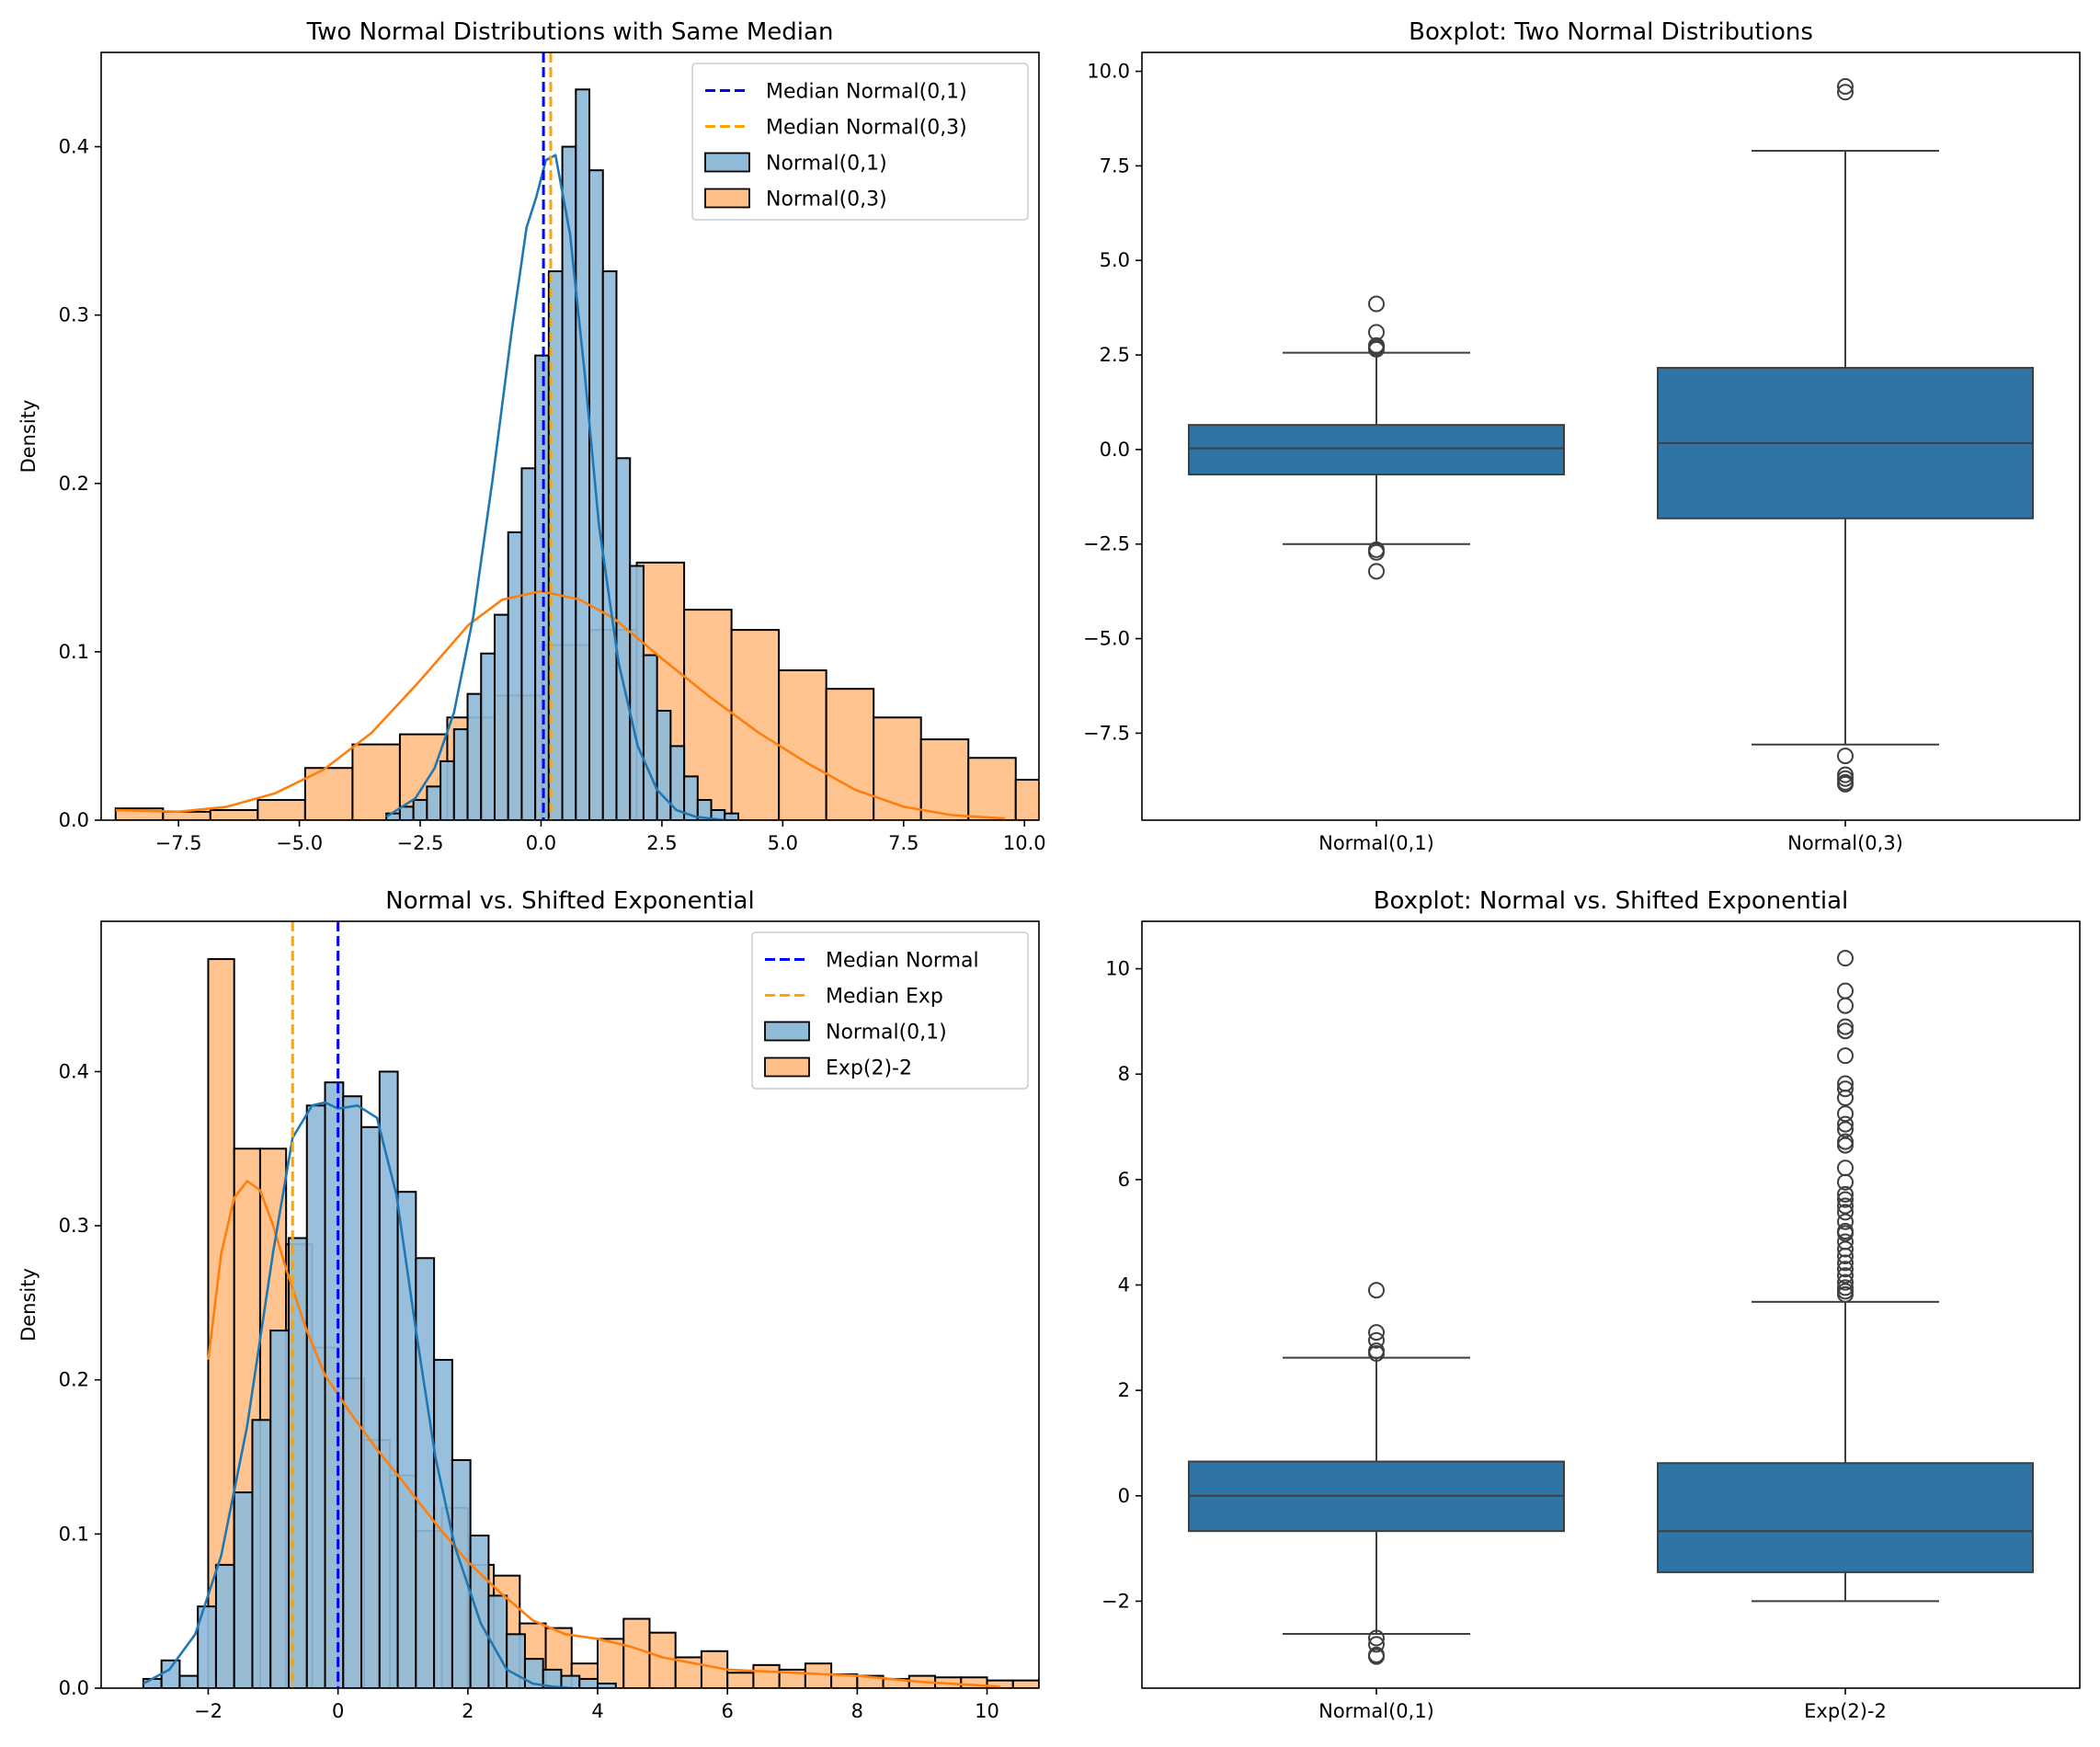 The width and height of the screenshot is (2100, 1747). Describe the element at coordinates (661, 843) in the screenshot. I see `x-tick-label: 2.5` at that location.